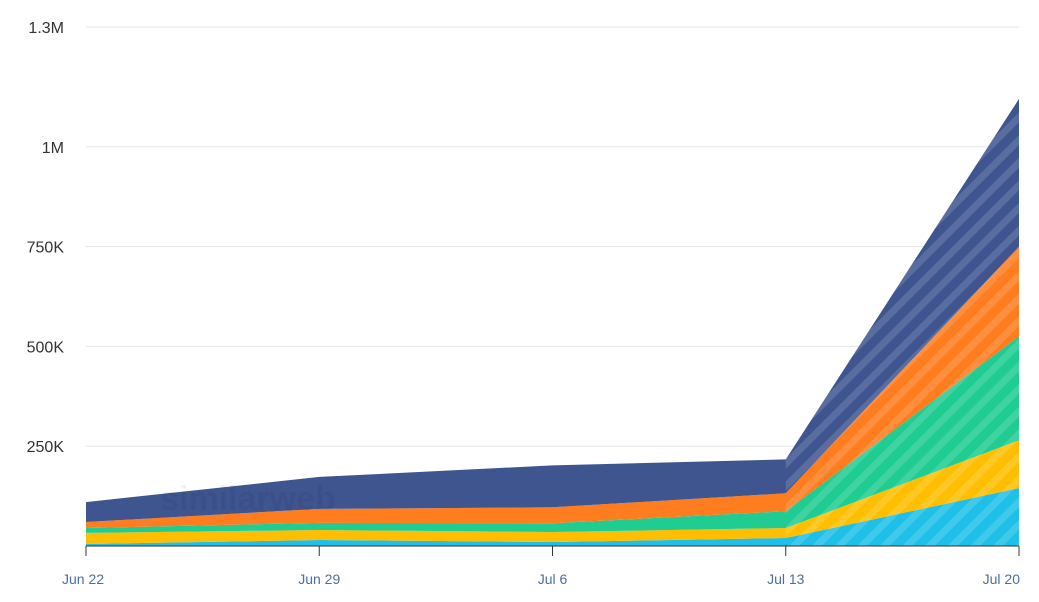 This screenshot has height=602, width=1039. I want to click on x-tick-label-0: Jun 22, so click(83, 579).